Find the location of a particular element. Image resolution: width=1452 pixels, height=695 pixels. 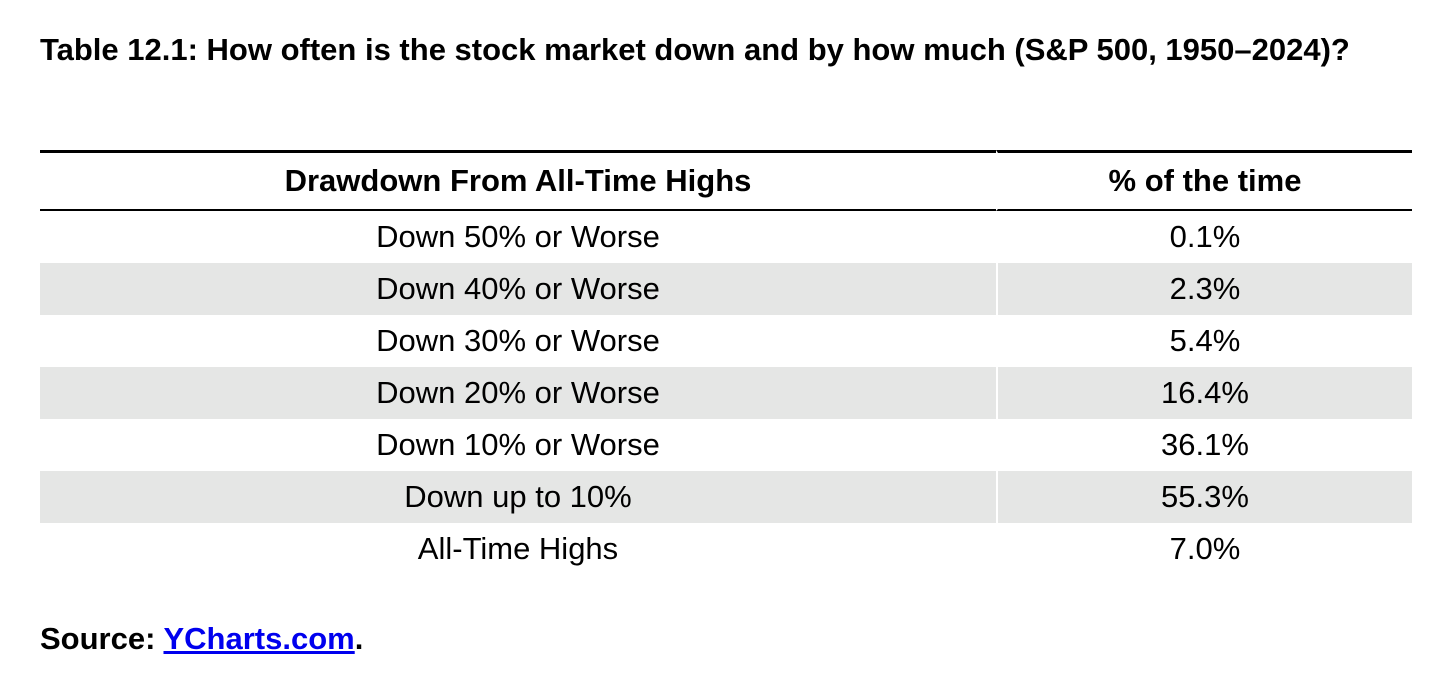

drawdown-cell: Down up to 10% is located at coordinates (518, 497).